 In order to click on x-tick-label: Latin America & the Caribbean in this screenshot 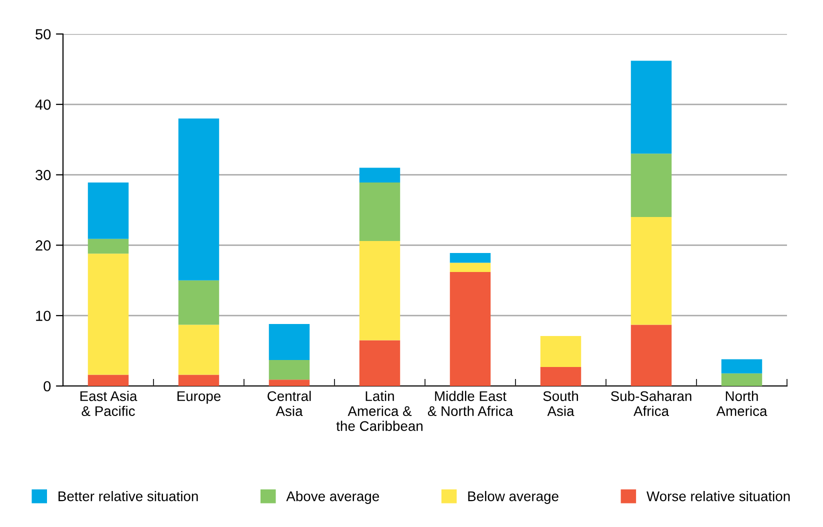, I will do `click(379, 410)`.